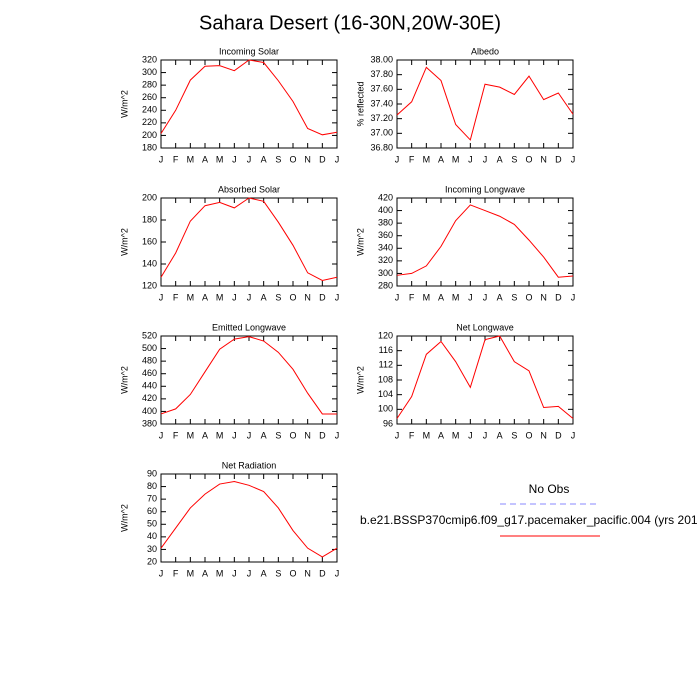 This screenshot has width=700, height=700. Describe the element at coordinates (381, 133) in the screenshot. I see `y-tick-label: 37.00` at that location.